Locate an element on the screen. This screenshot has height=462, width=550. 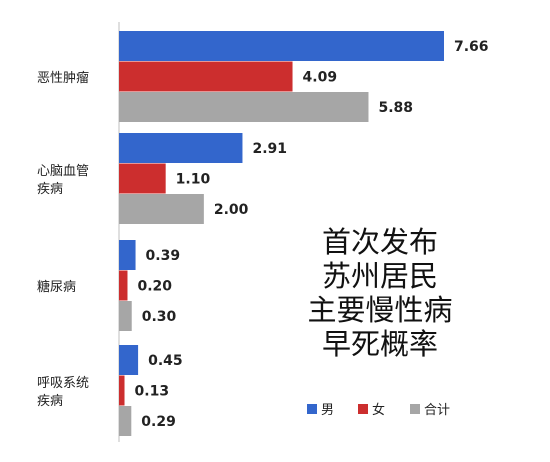
data-label-1-2: 4.09 is located at coordinates (320, 78).